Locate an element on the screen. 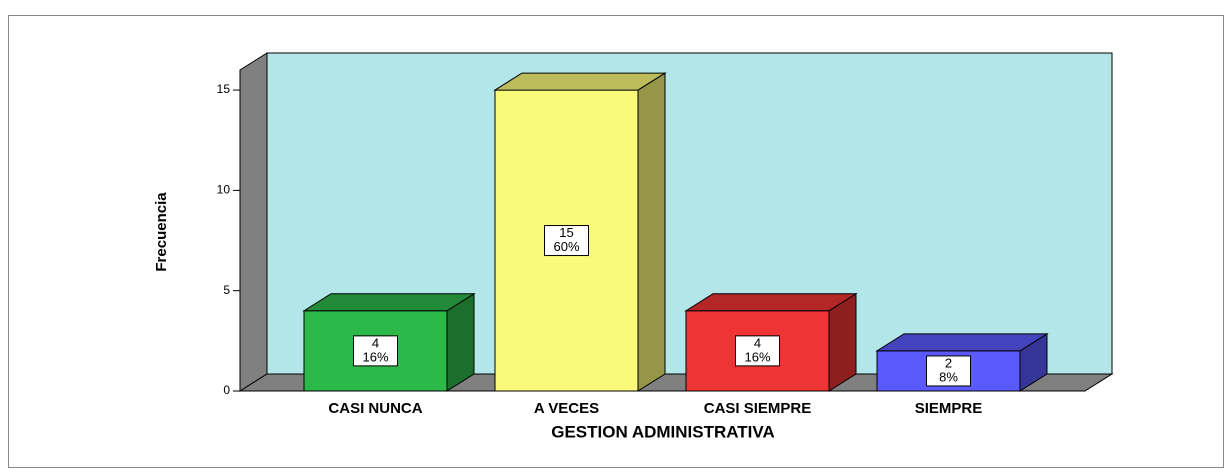 This screenshot has height=474, width=1232. bar-side is located at coordinates (651, 232).